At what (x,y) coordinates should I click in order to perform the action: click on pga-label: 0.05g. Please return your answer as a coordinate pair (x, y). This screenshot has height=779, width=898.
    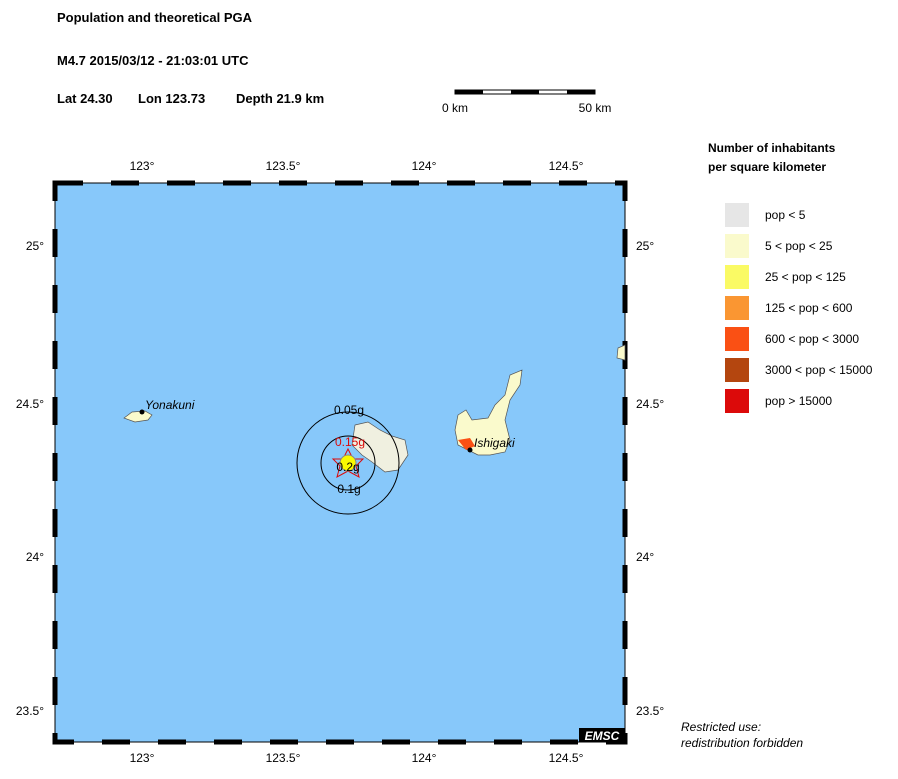
    Looking at the image, I should click on (349, 410).